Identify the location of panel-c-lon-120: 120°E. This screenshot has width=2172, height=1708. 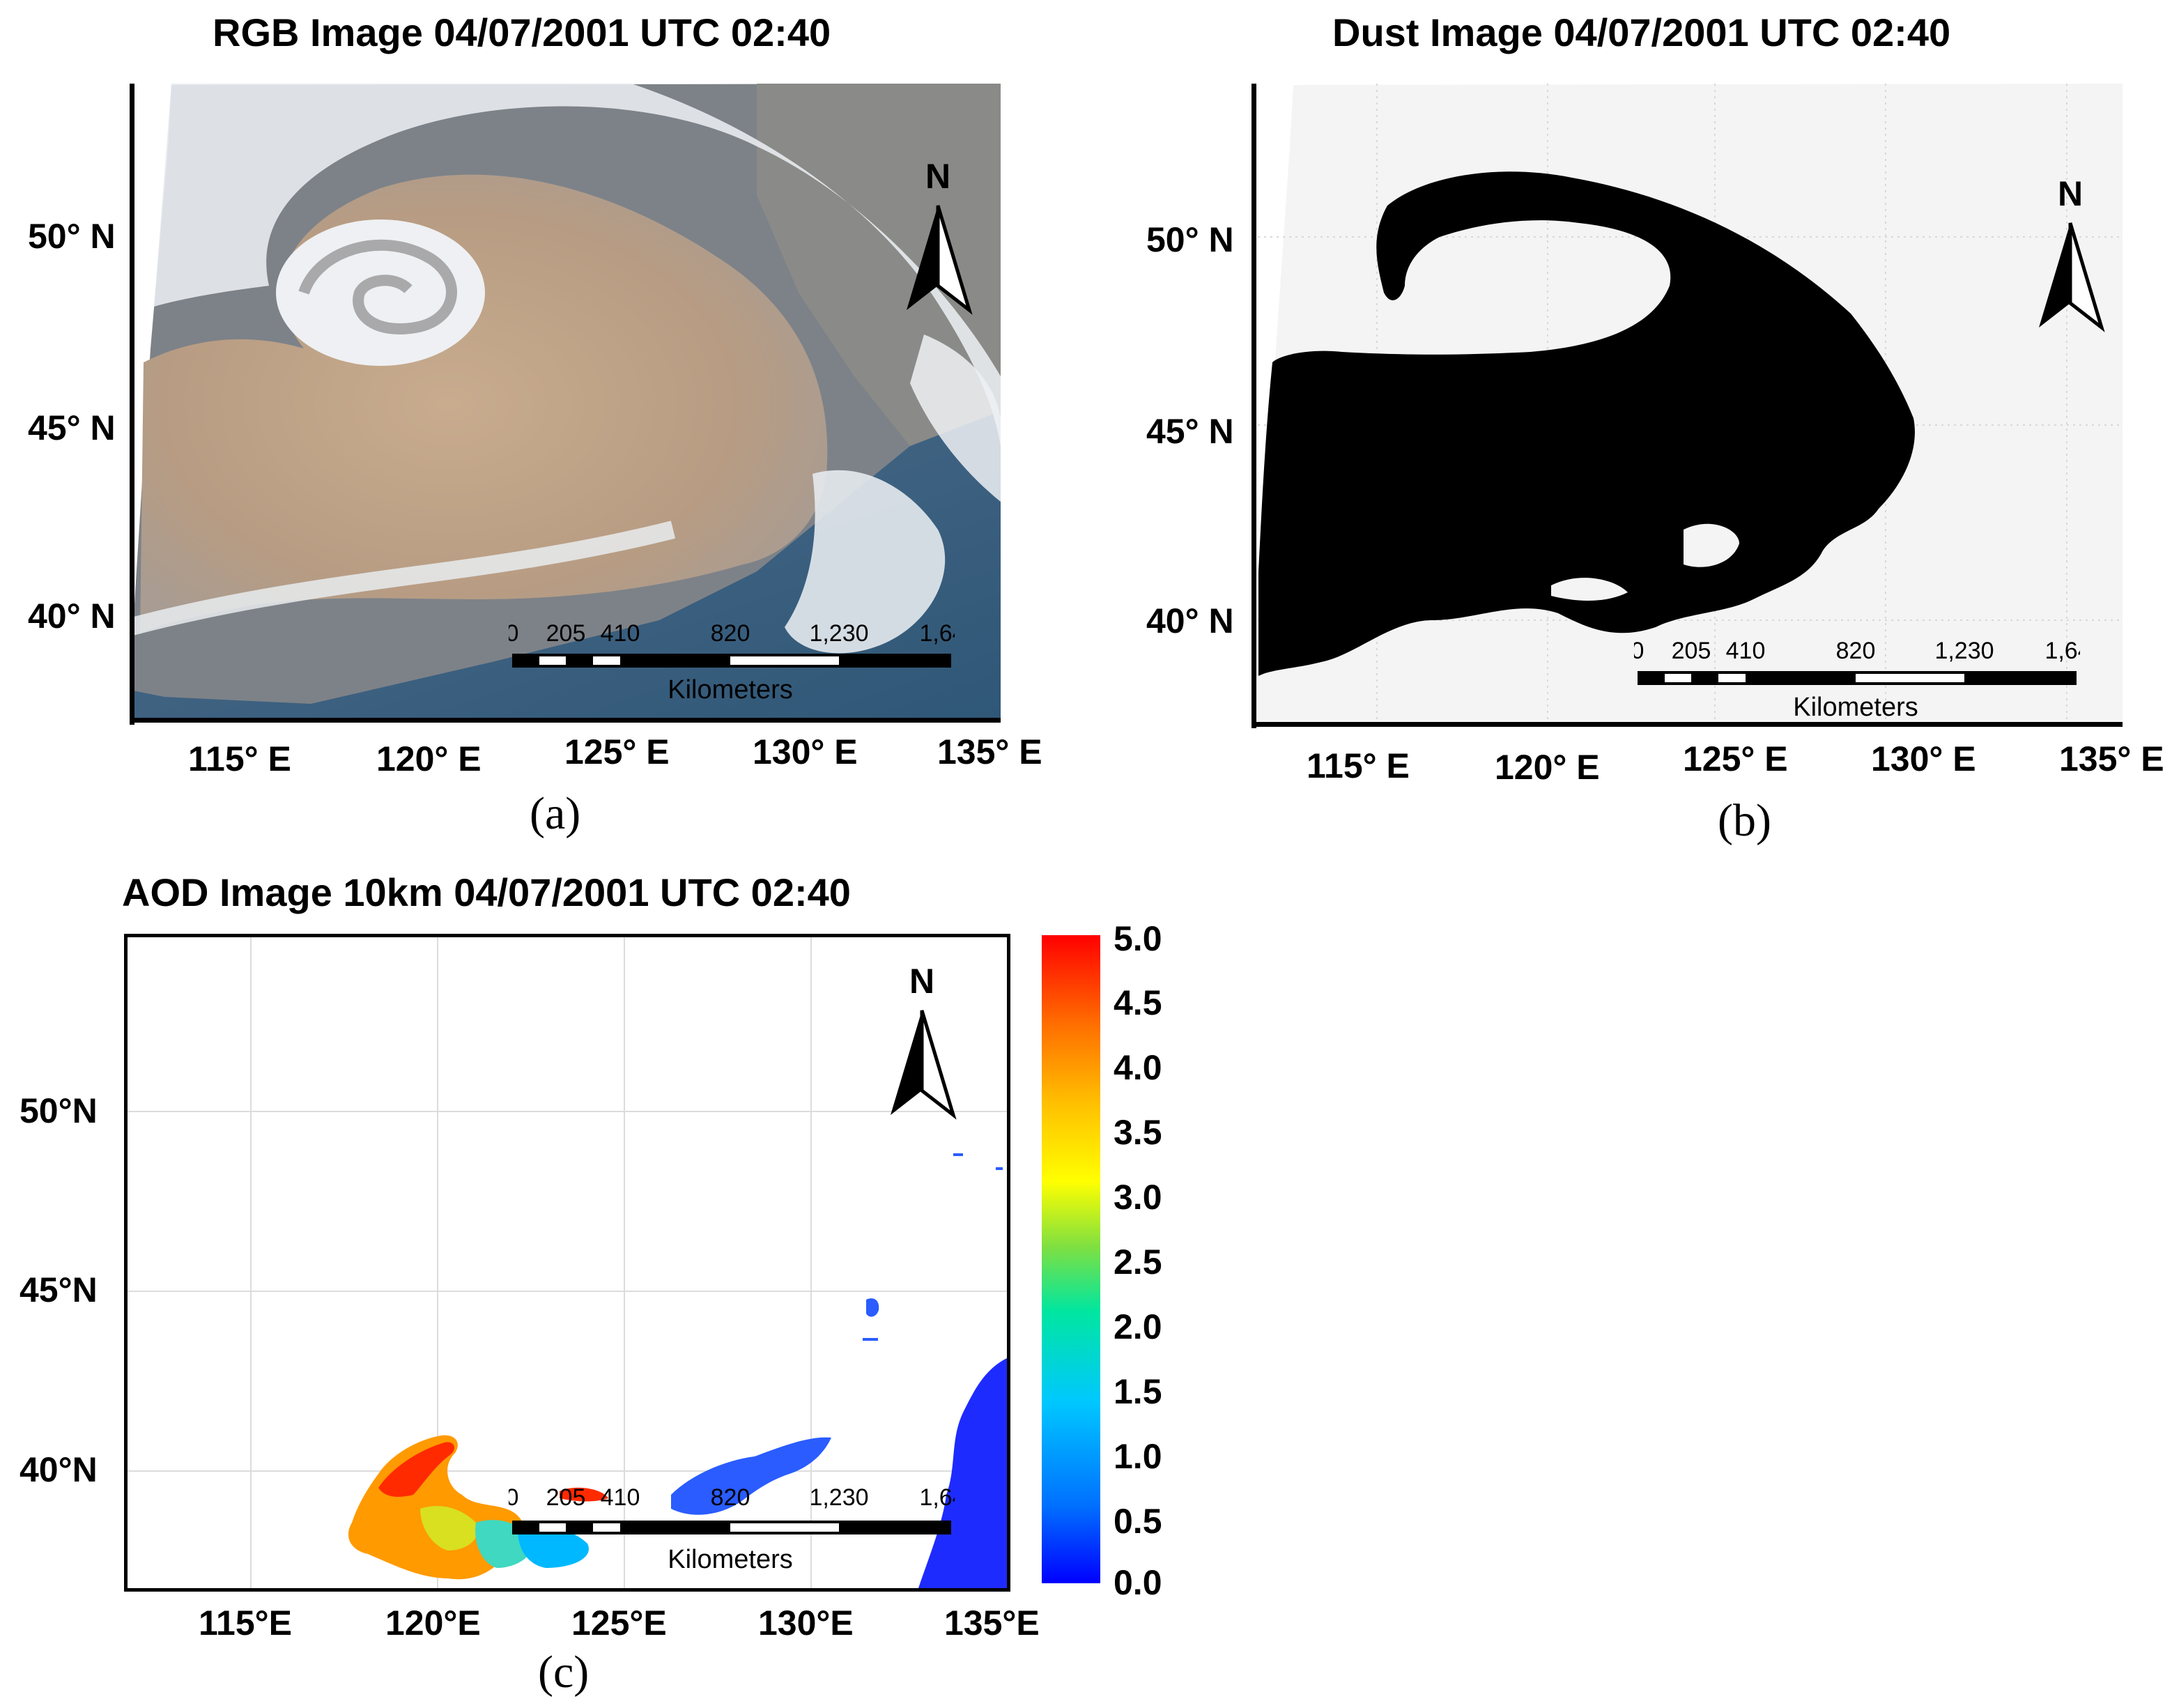
(433, 1623).